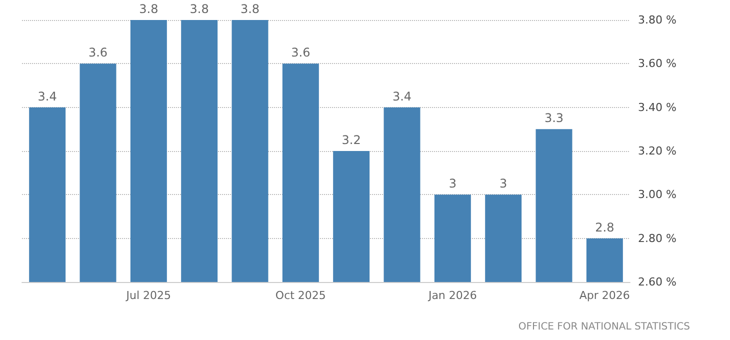 This screenshot has height=340, width=730. What do you see at coordinates (657, 63) in the screenshot?
I see `y-tick-label: 3.60 %` at bounding box center [657, 63].